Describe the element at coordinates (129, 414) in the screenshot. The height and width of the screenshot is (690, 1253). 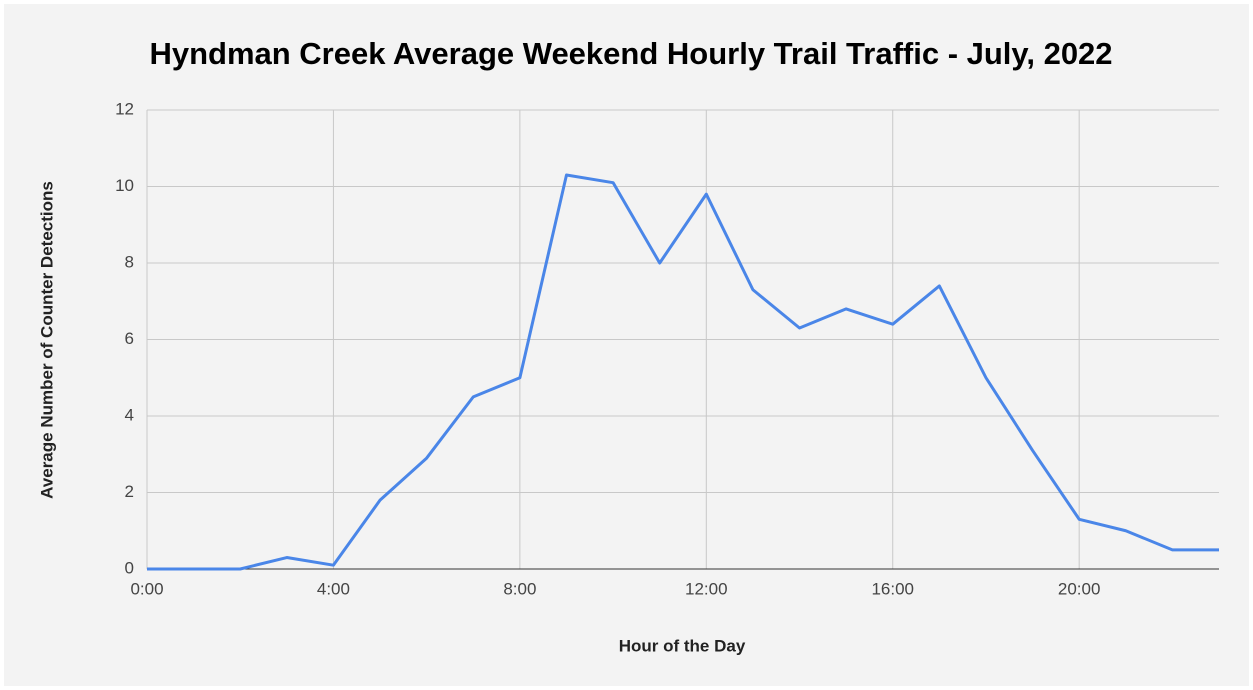
I see `y-tick-label: 4` at that location.